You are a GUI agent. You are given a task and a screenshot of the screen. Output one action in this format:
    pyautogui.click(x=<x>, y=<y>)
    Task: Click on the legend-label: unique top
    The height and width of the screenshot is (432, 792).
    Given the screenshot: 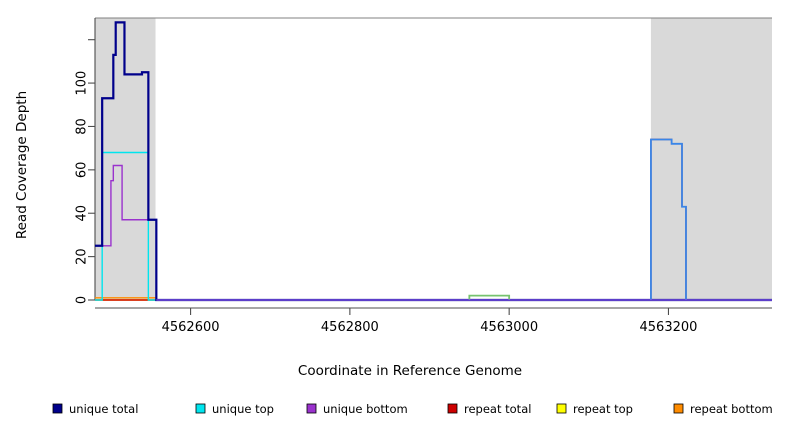 What is the action you would take?
    pyautogui.click(x=243, y=409)
    